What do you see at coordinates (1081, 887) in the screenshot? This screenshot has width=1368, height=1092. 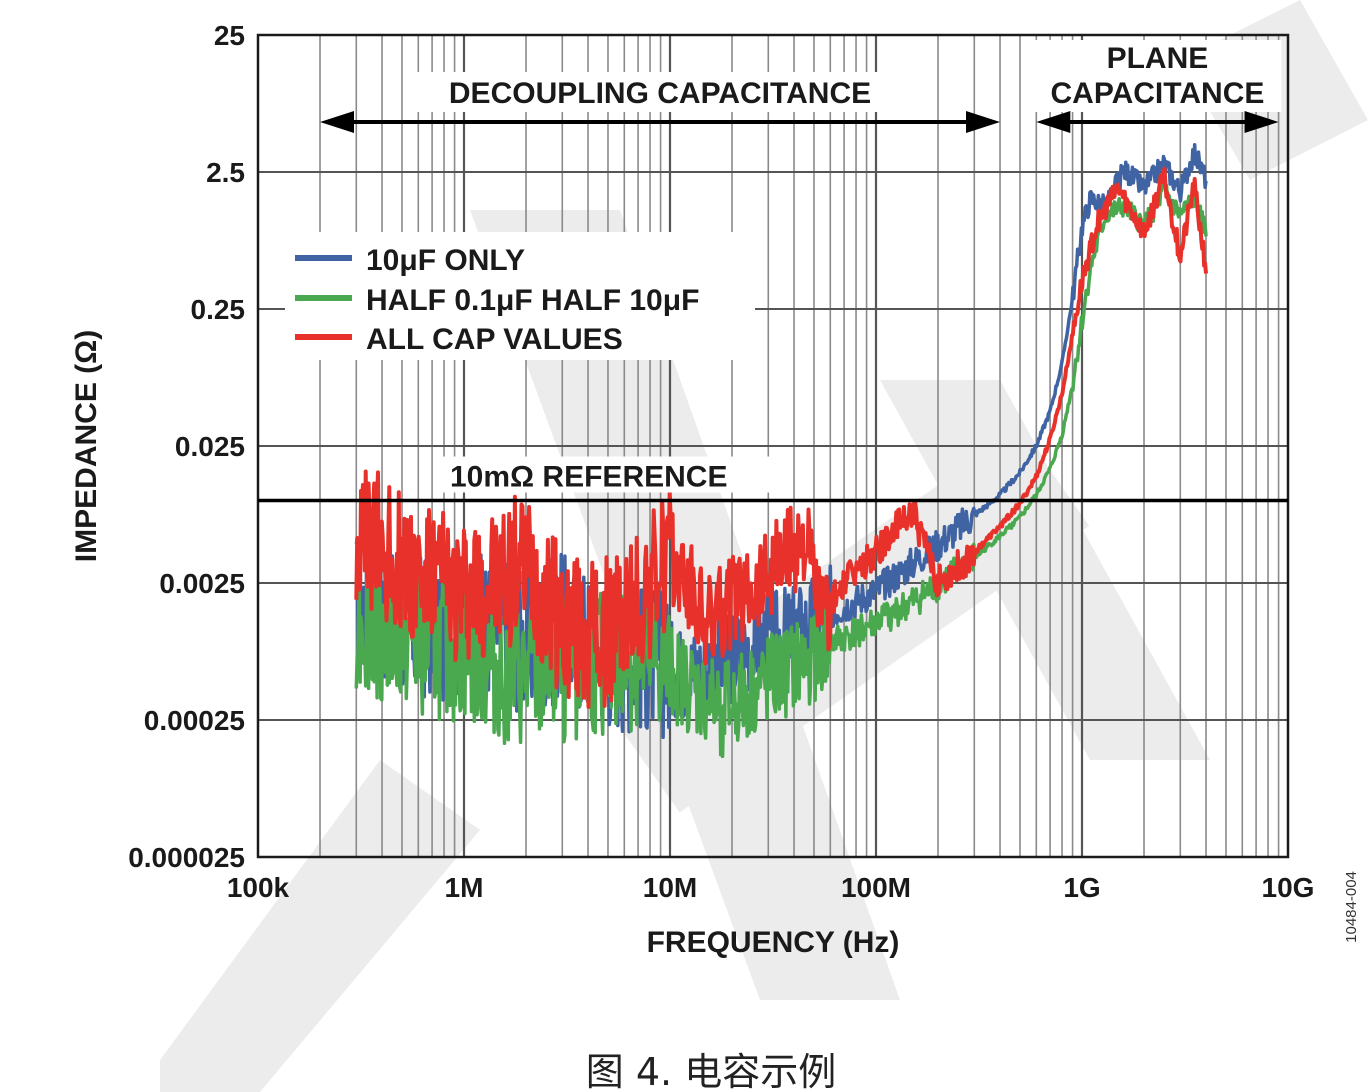 I see `x-tick-label: 1G` at bounding box center [1081, 887].